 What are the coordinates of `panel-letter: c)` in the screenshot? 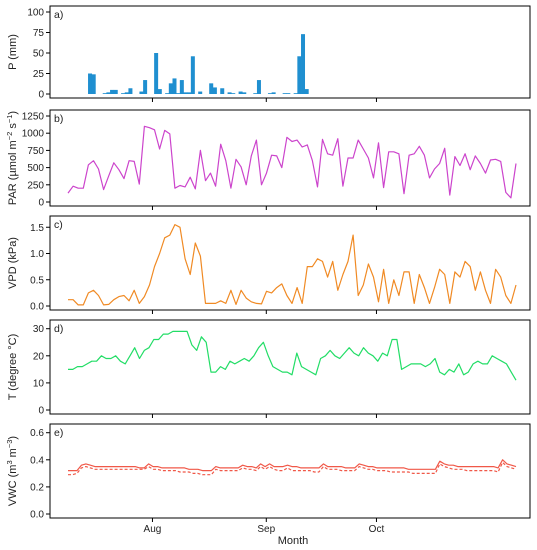 It's located at (58, 225).